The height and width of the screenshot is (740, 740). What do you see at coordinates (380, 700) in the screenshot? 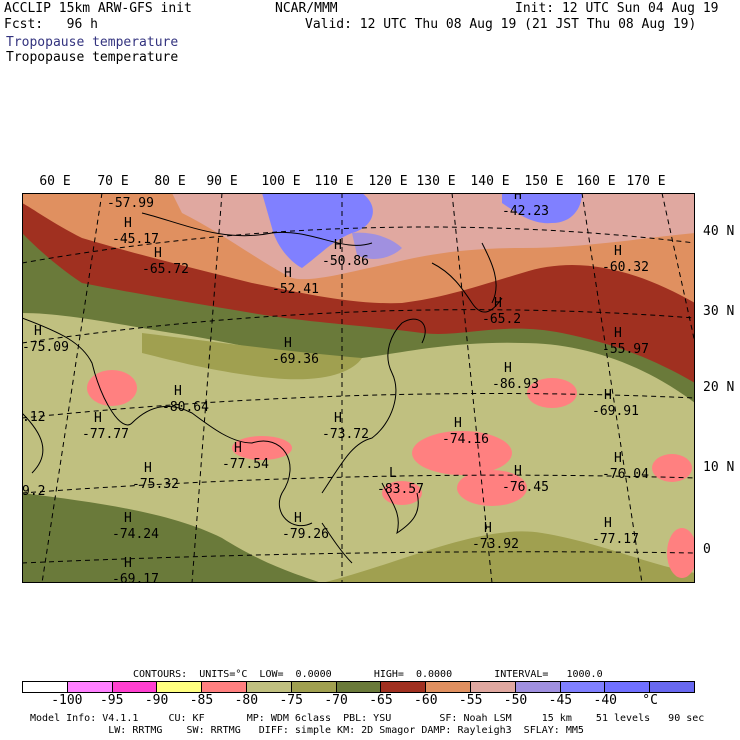
I see `colorbar-tick: -65` at bounding box center [380, 700].